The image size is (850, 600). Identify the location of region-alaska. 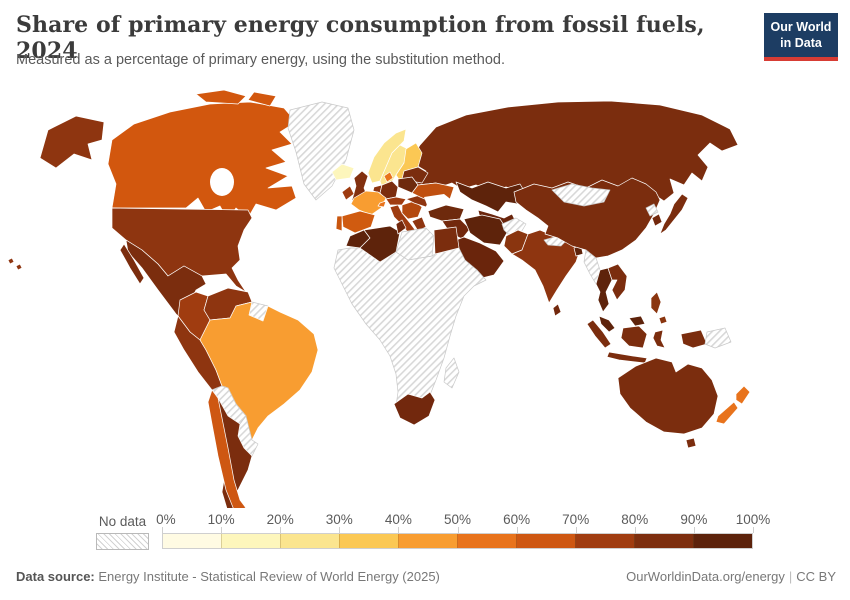
(72, 142).